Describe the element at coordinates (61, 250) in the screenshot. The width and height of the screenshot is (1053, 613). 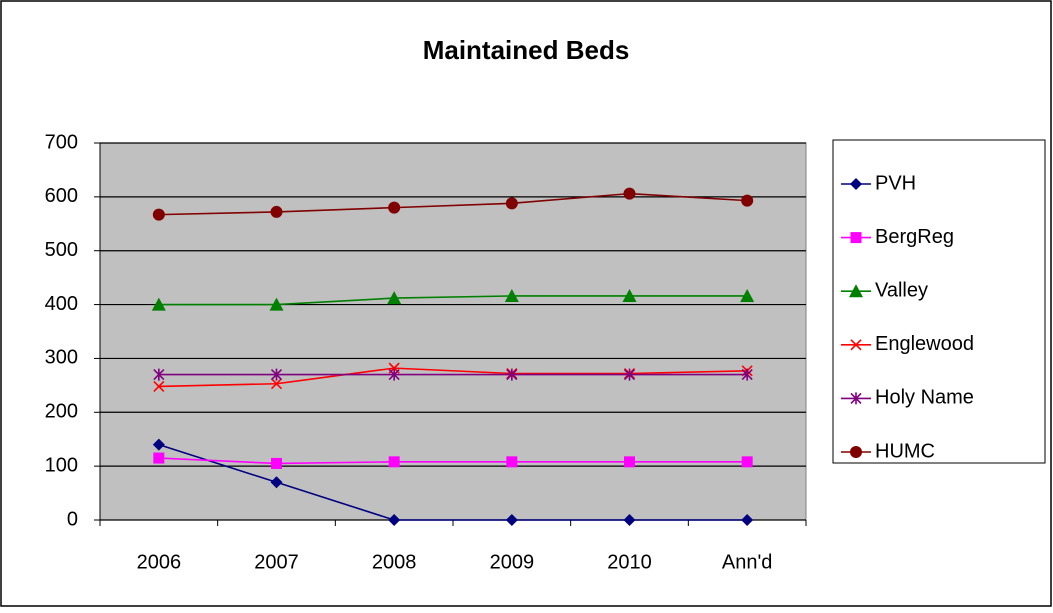
I see `y-tick-label: 500` at that location.